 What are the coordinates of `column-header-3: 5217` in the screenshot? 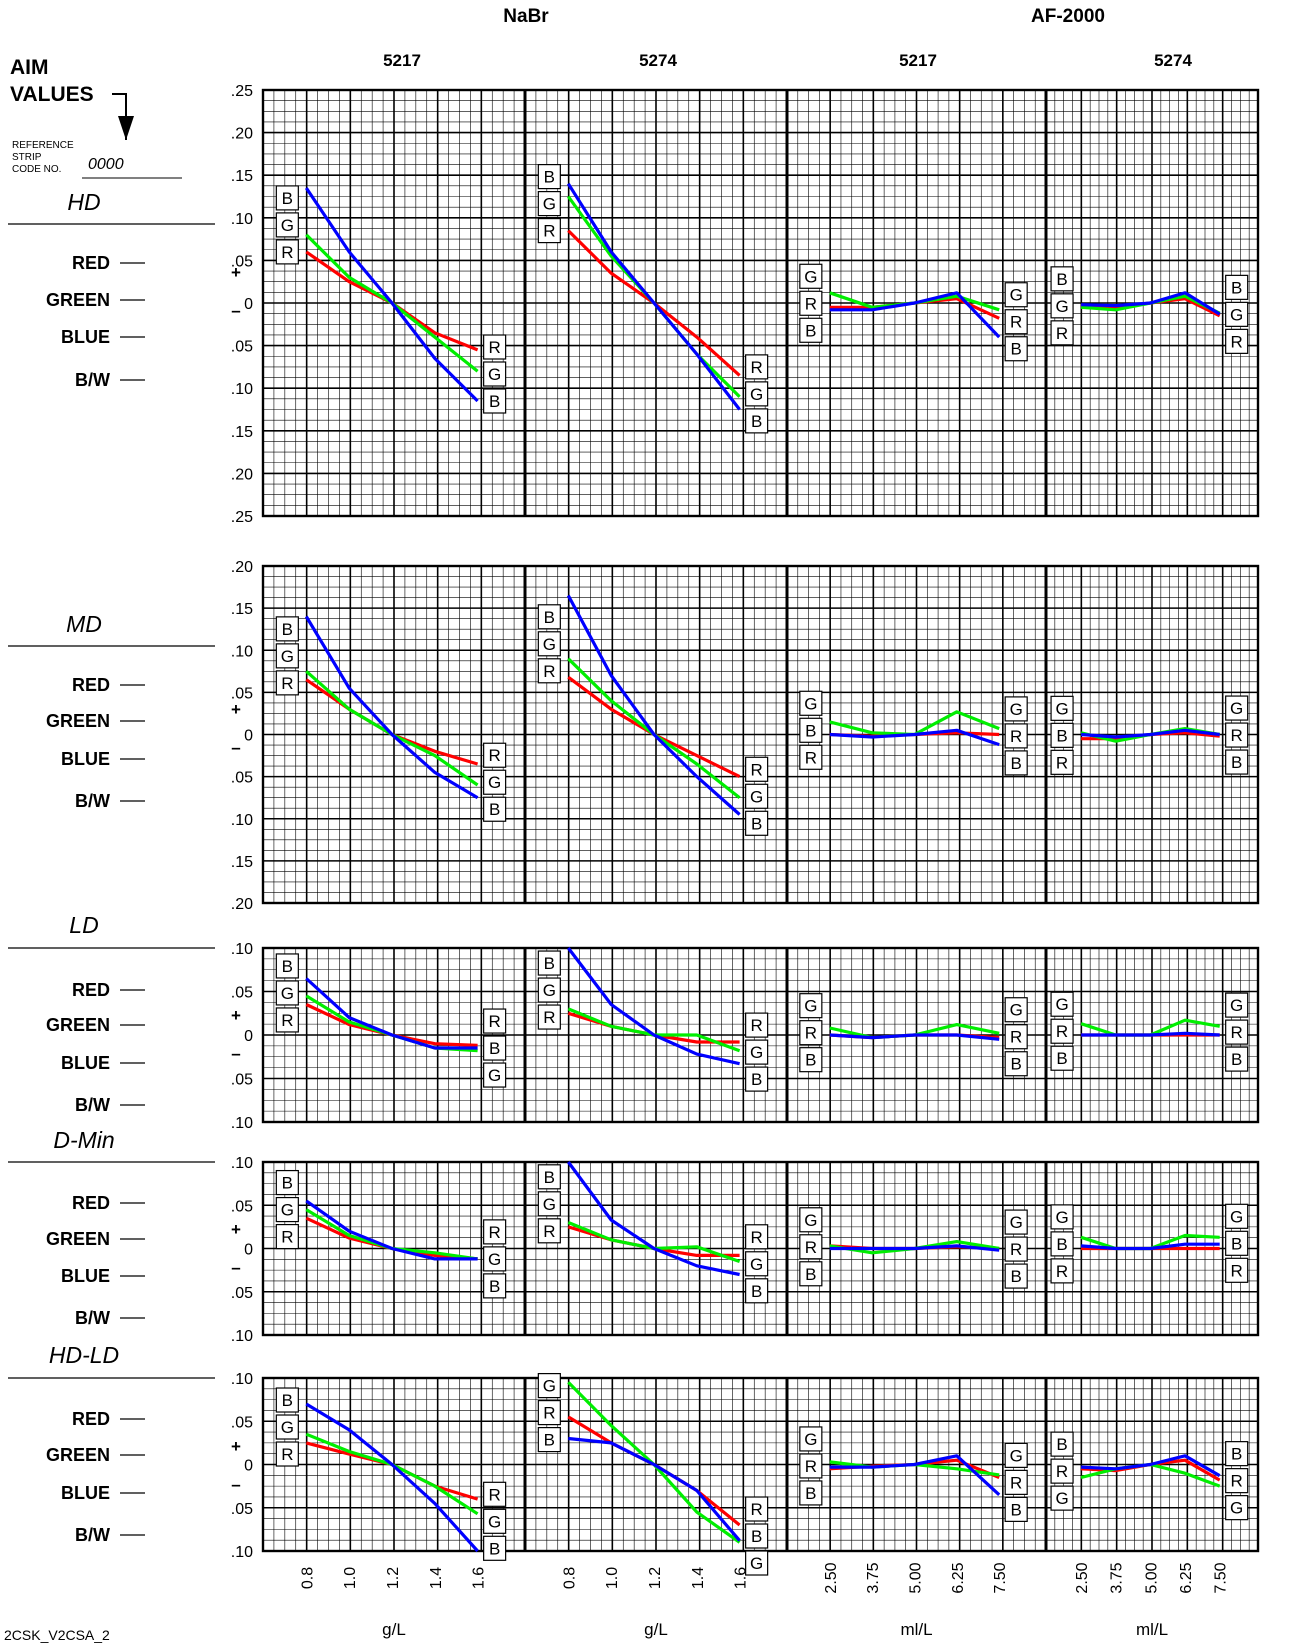 It's located at (918, 60).